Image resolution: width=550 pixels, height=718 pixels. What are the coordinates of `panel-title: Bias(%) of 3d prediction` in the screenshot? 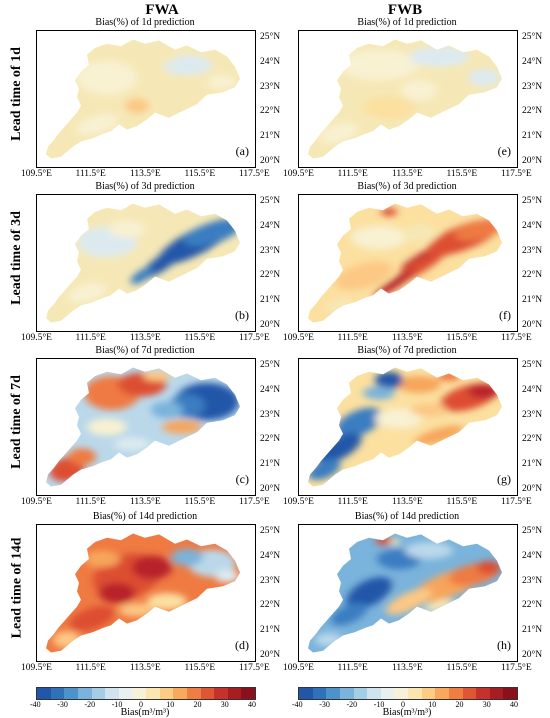 It's located at (145, 186).